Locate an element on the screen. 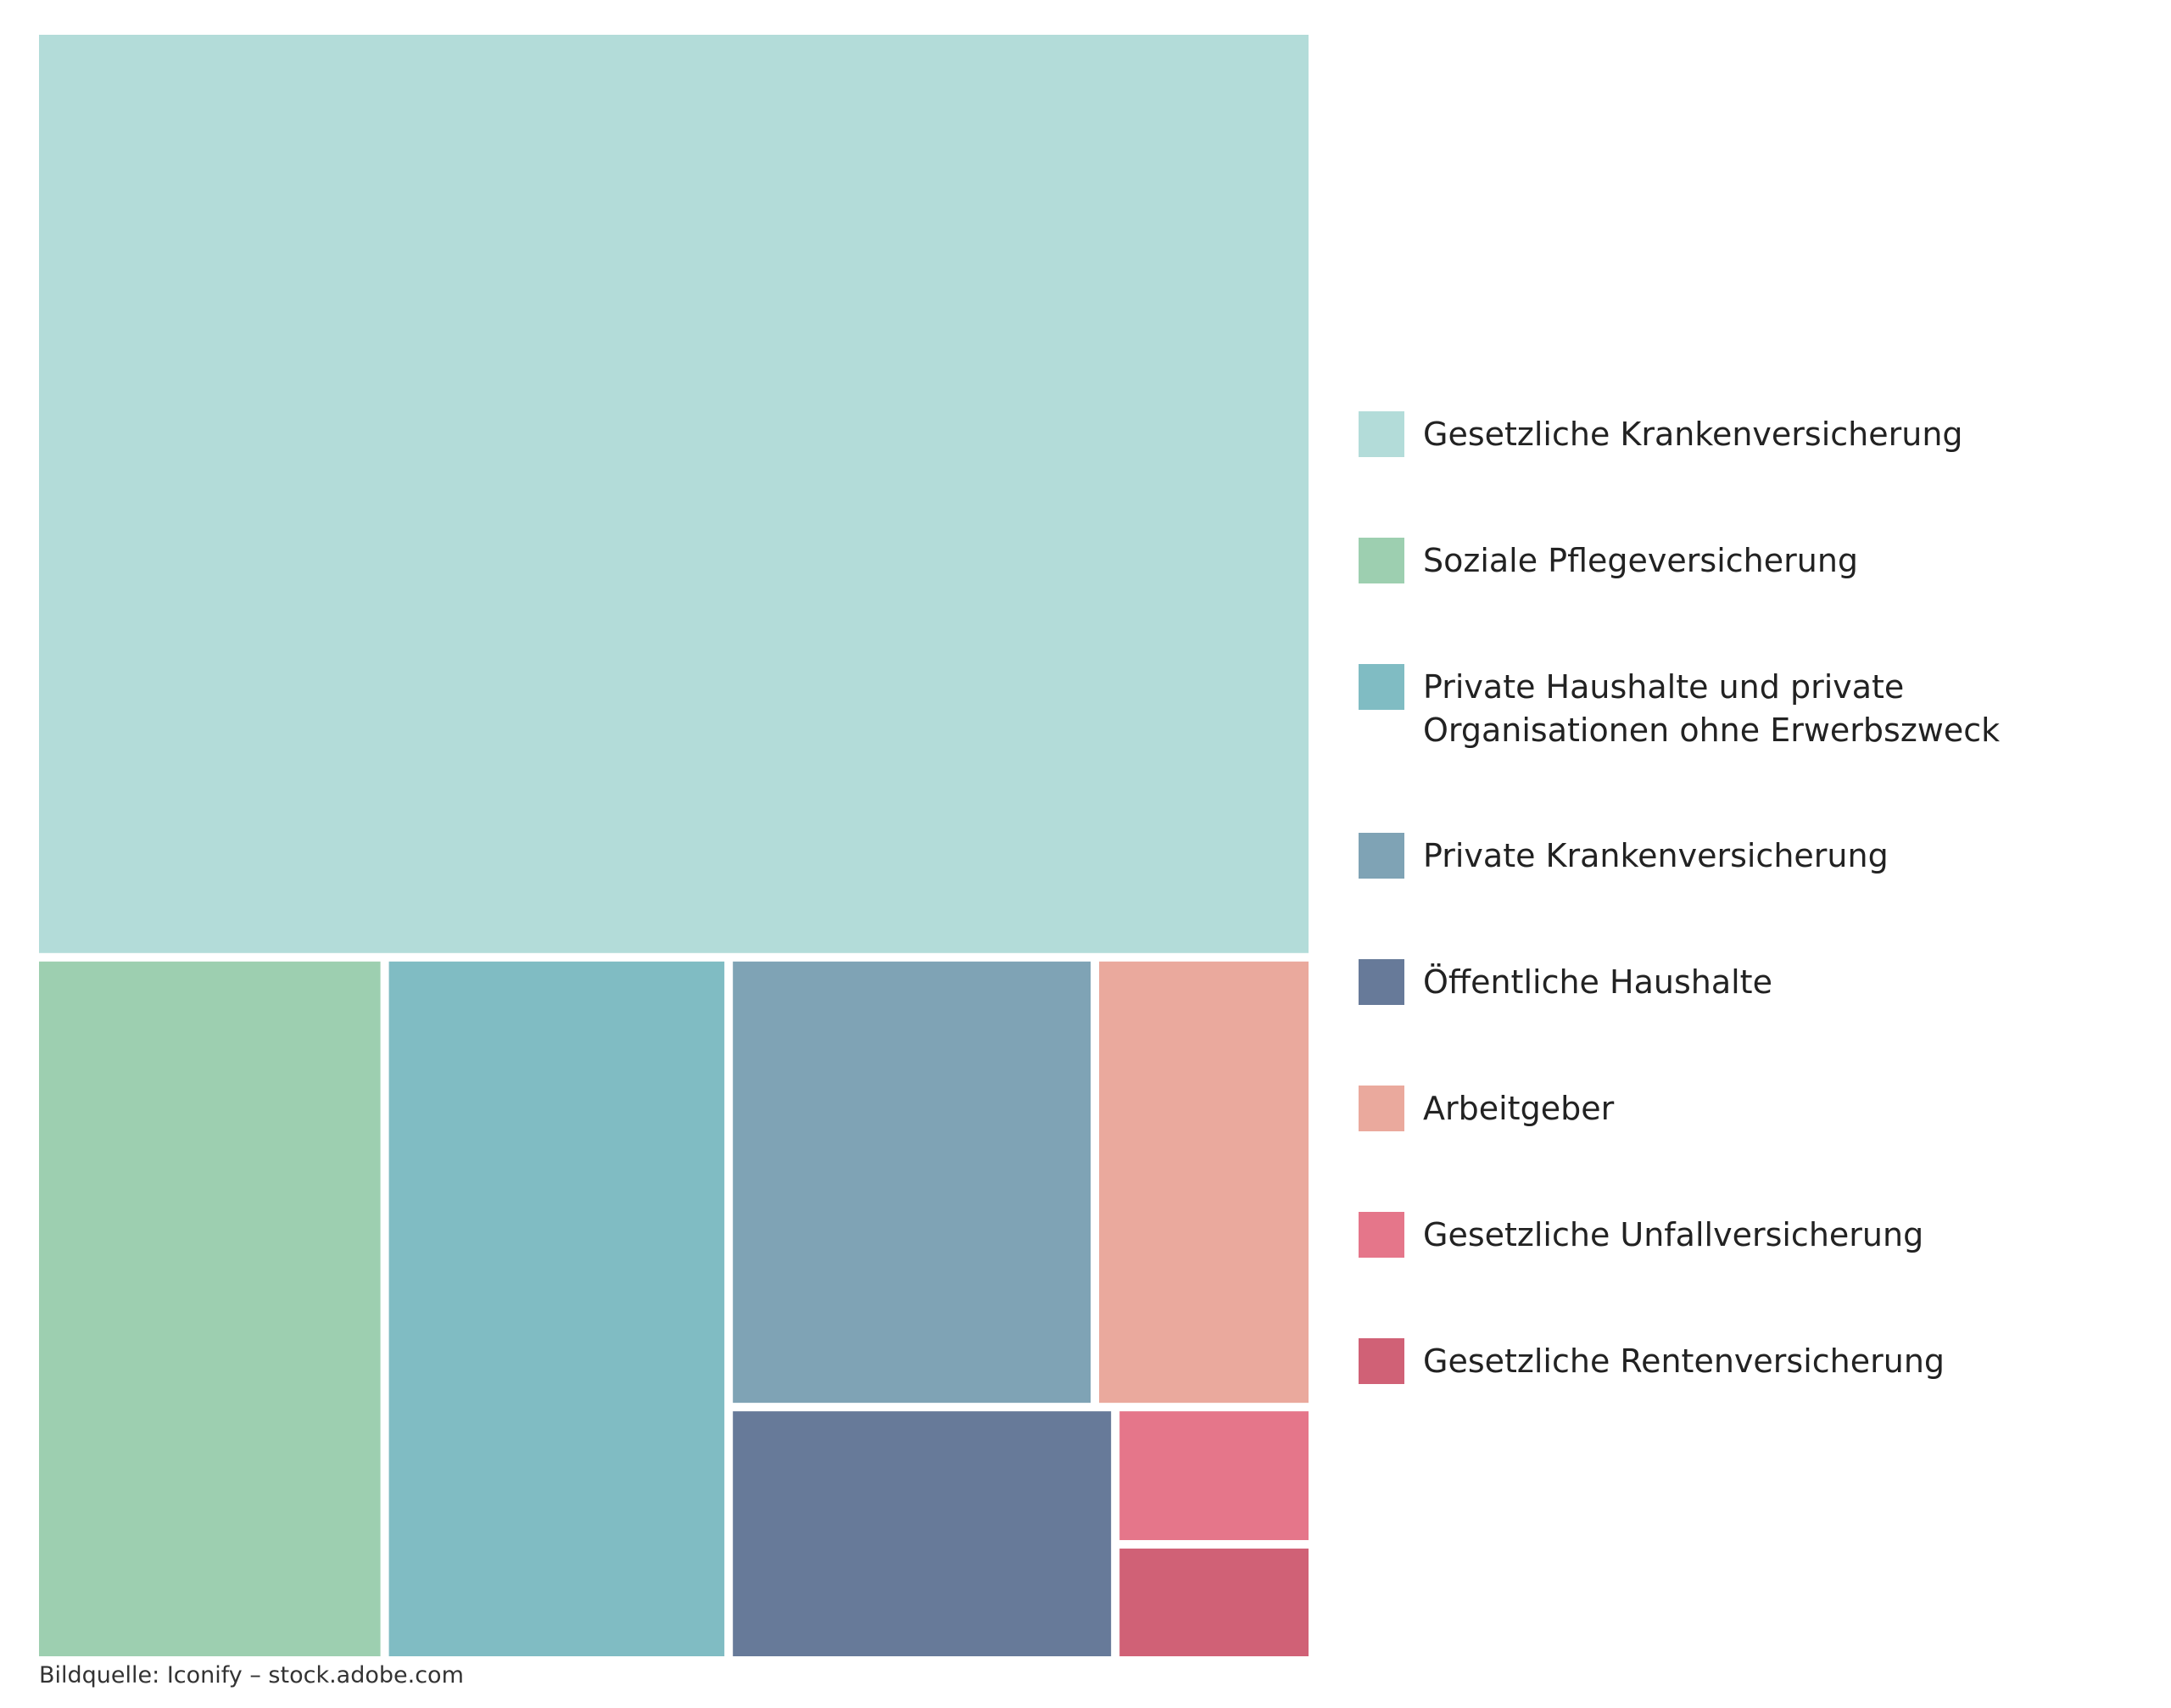 The width and height of the screenshot is (2171, 1708). legend-label: Private Krankenversicherung is located at coordinates (1656, 856).